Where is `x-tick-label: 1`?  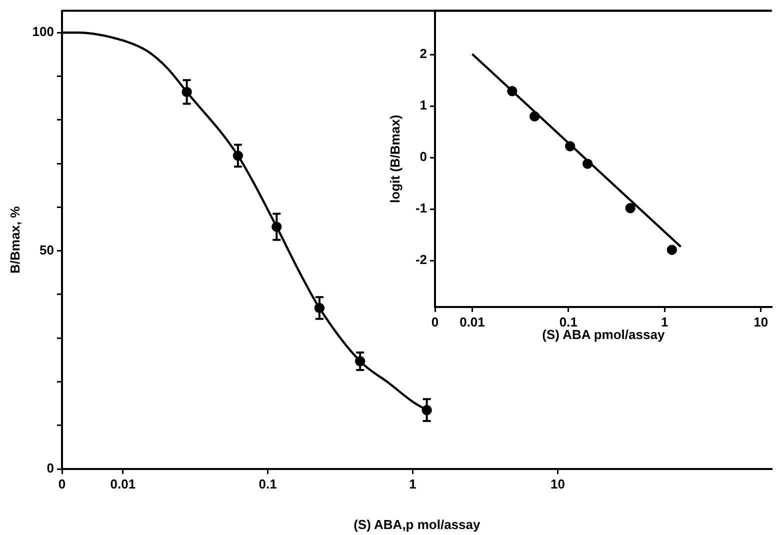 x-tick-label: 1 is located at coordinates (664, 322).